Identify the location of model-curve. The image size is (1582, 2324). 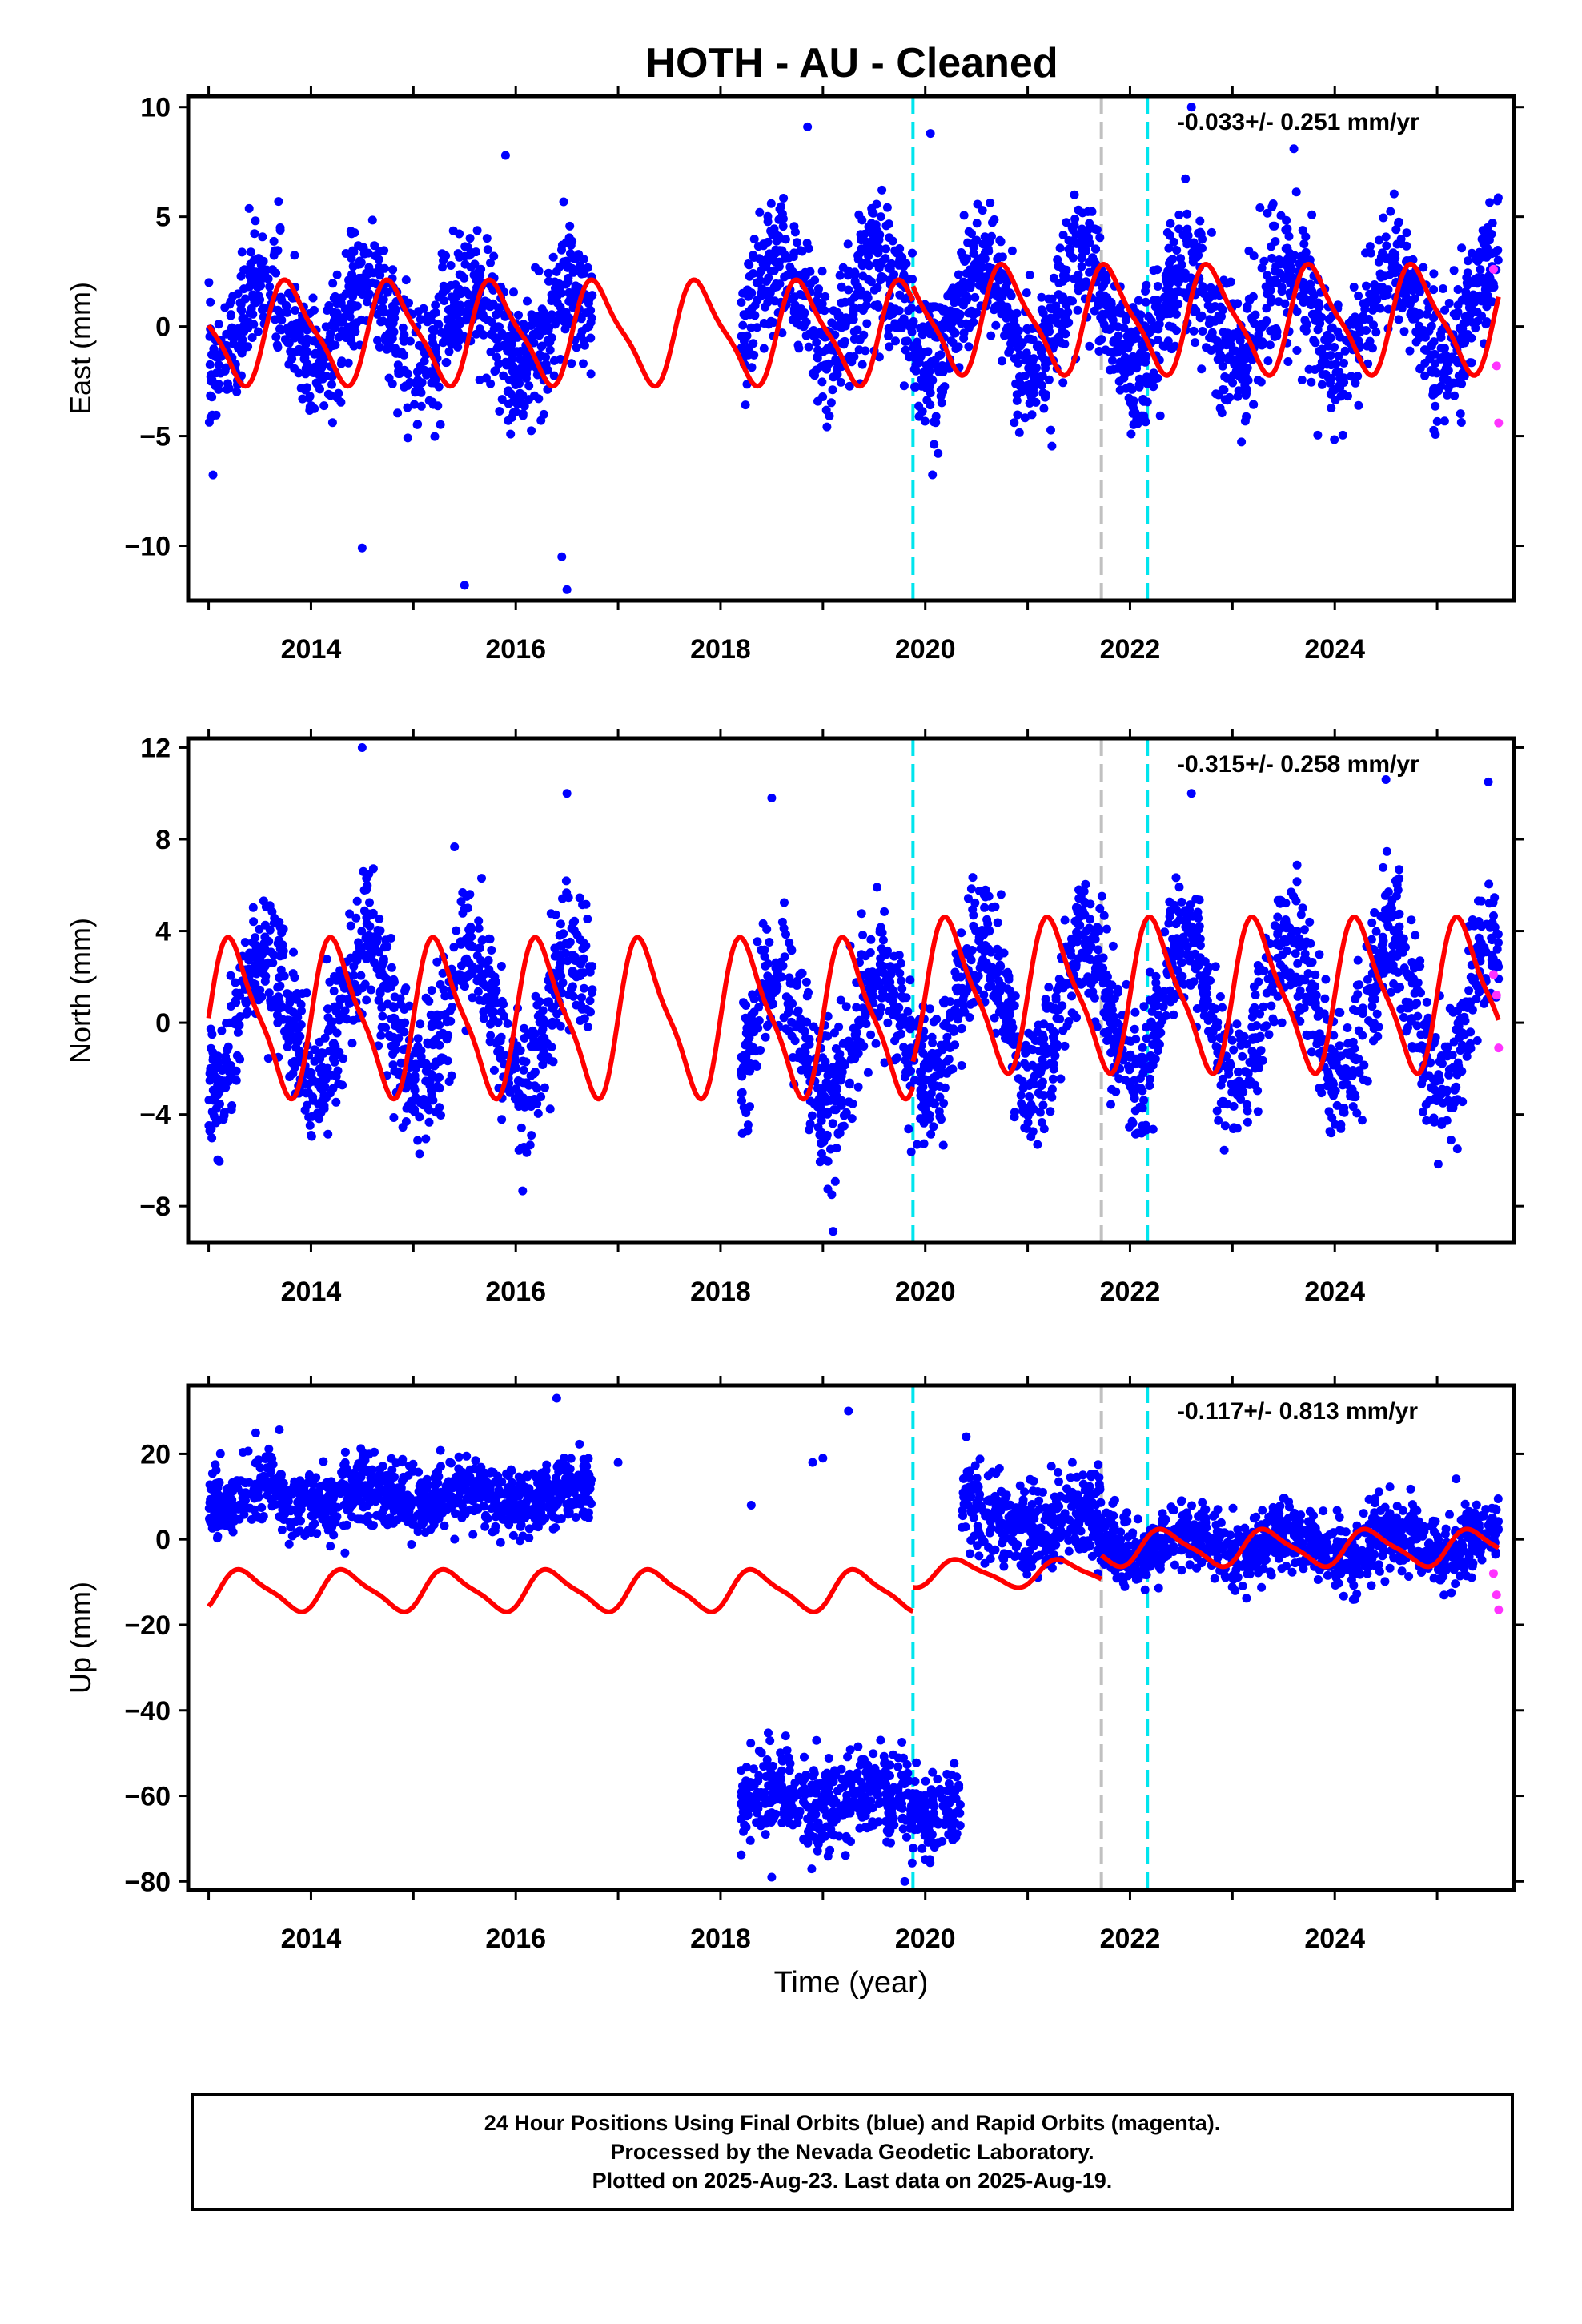
(562, 333).